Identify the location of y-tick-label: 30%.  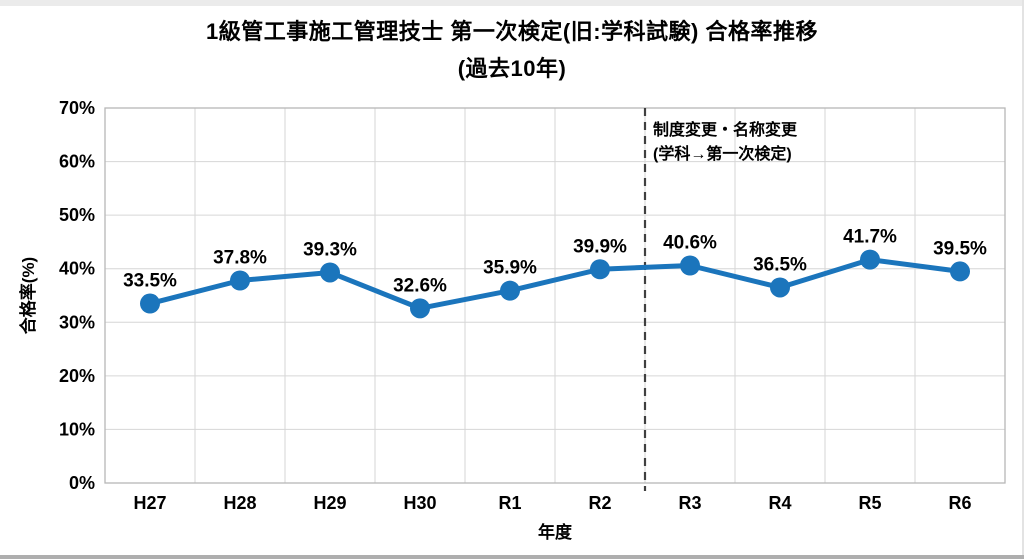
(77, 322).